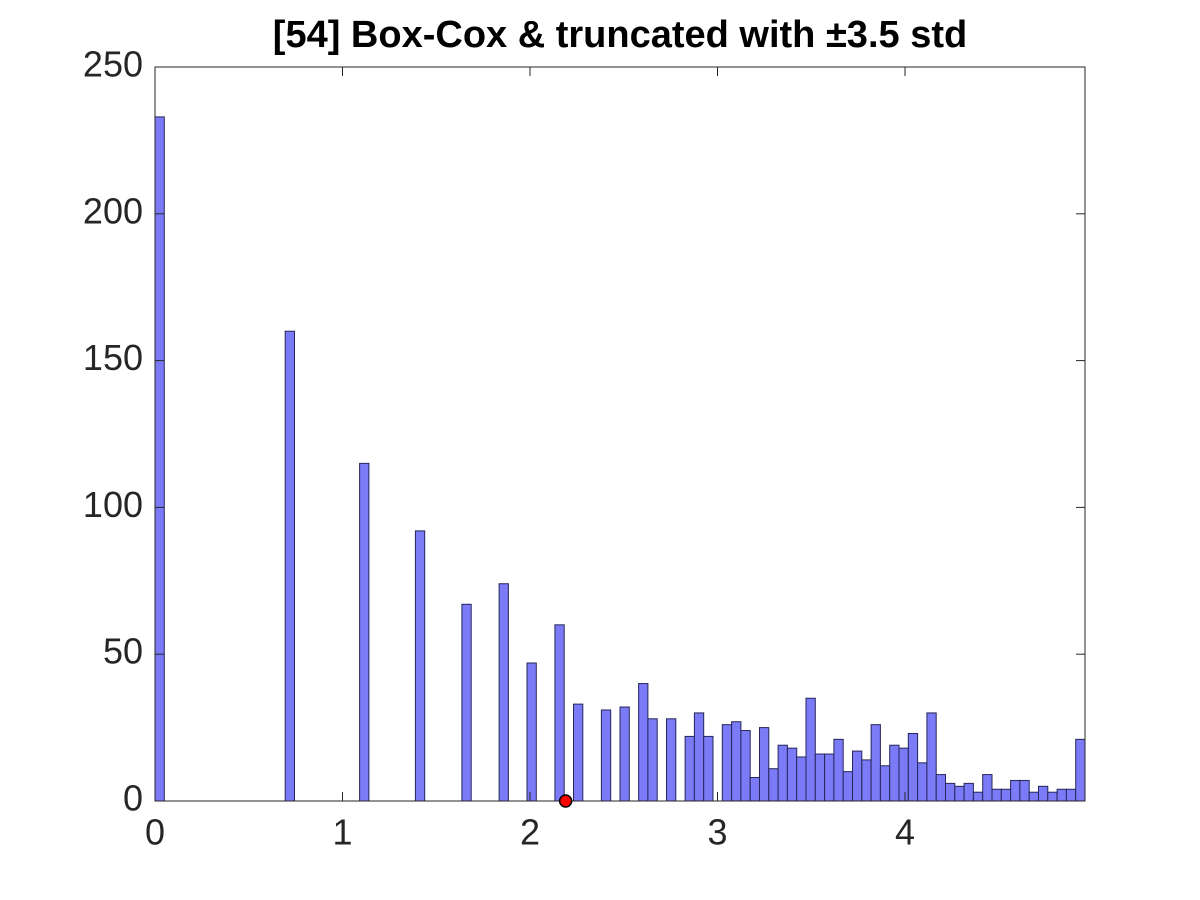 The height and width of the screenshot is (900, 1200). What do you see at coordinates (342, 832) in the screenshot?
I see `x-tick-label: 1` at bounding box center [342, 832].